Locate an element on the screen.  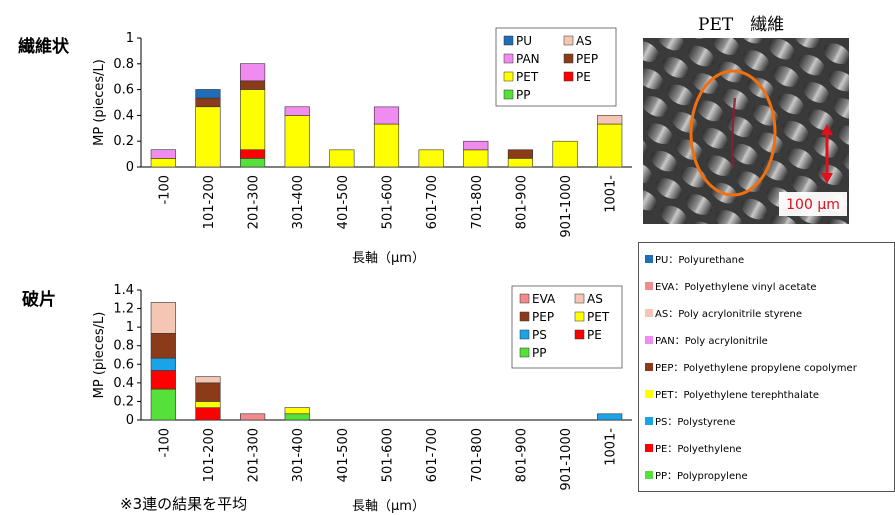
abbreviation-row-pet: PET：Polyethylene terephthalate is located at coordinates (732, 393).